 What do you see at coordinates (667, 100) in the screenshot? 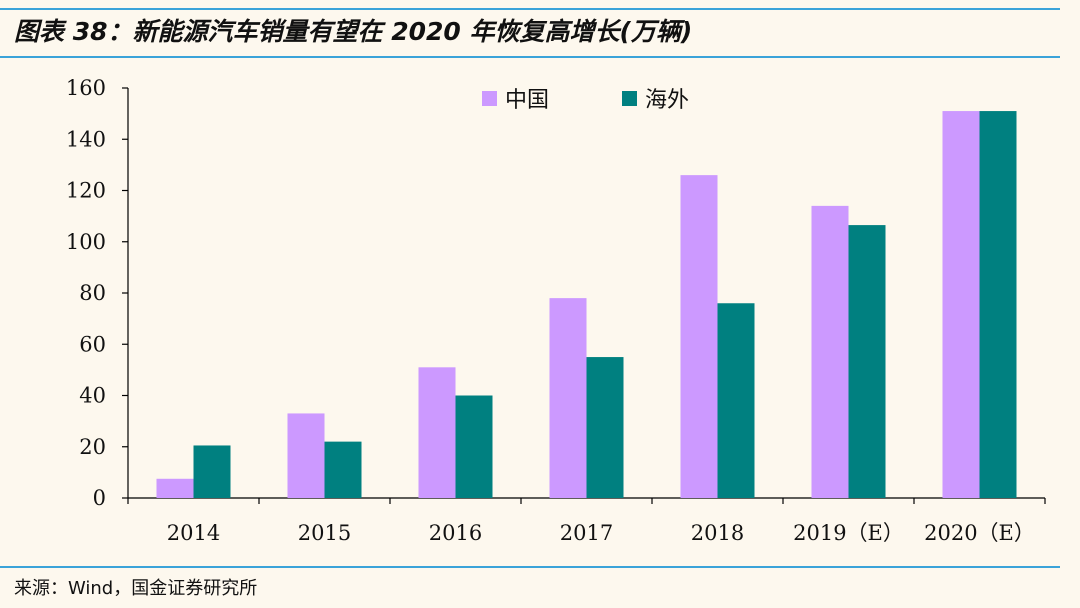
I see `legend-label-overseas: 海外` at bounding box center [667, 100].